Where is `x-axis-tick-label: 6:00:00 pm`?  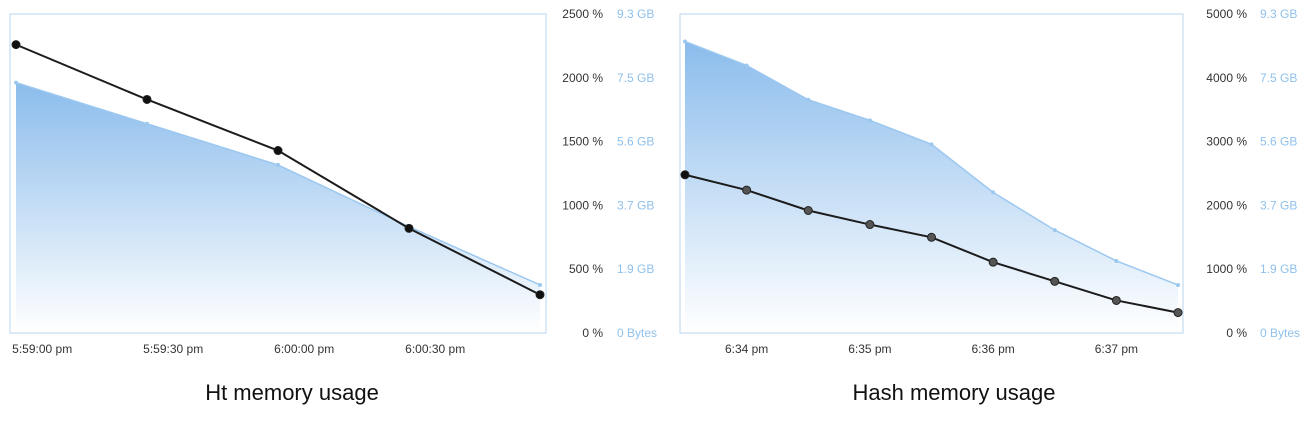 x-axis-tick-label: 6:00:00 pm is located at coordinates (304, 349).